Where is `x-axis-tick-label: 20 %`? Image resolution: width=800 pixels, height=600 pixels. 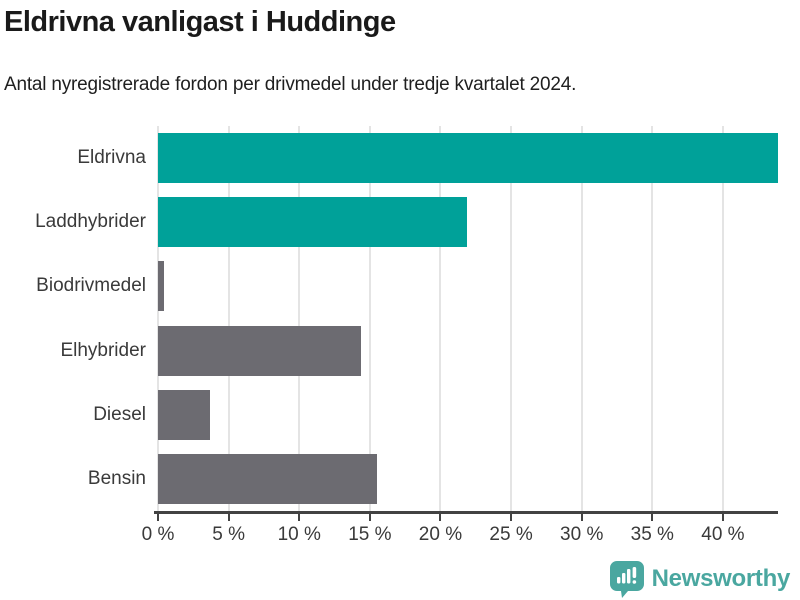 x-axis-tick-label: 20 % is located at coordinates (440, 534).